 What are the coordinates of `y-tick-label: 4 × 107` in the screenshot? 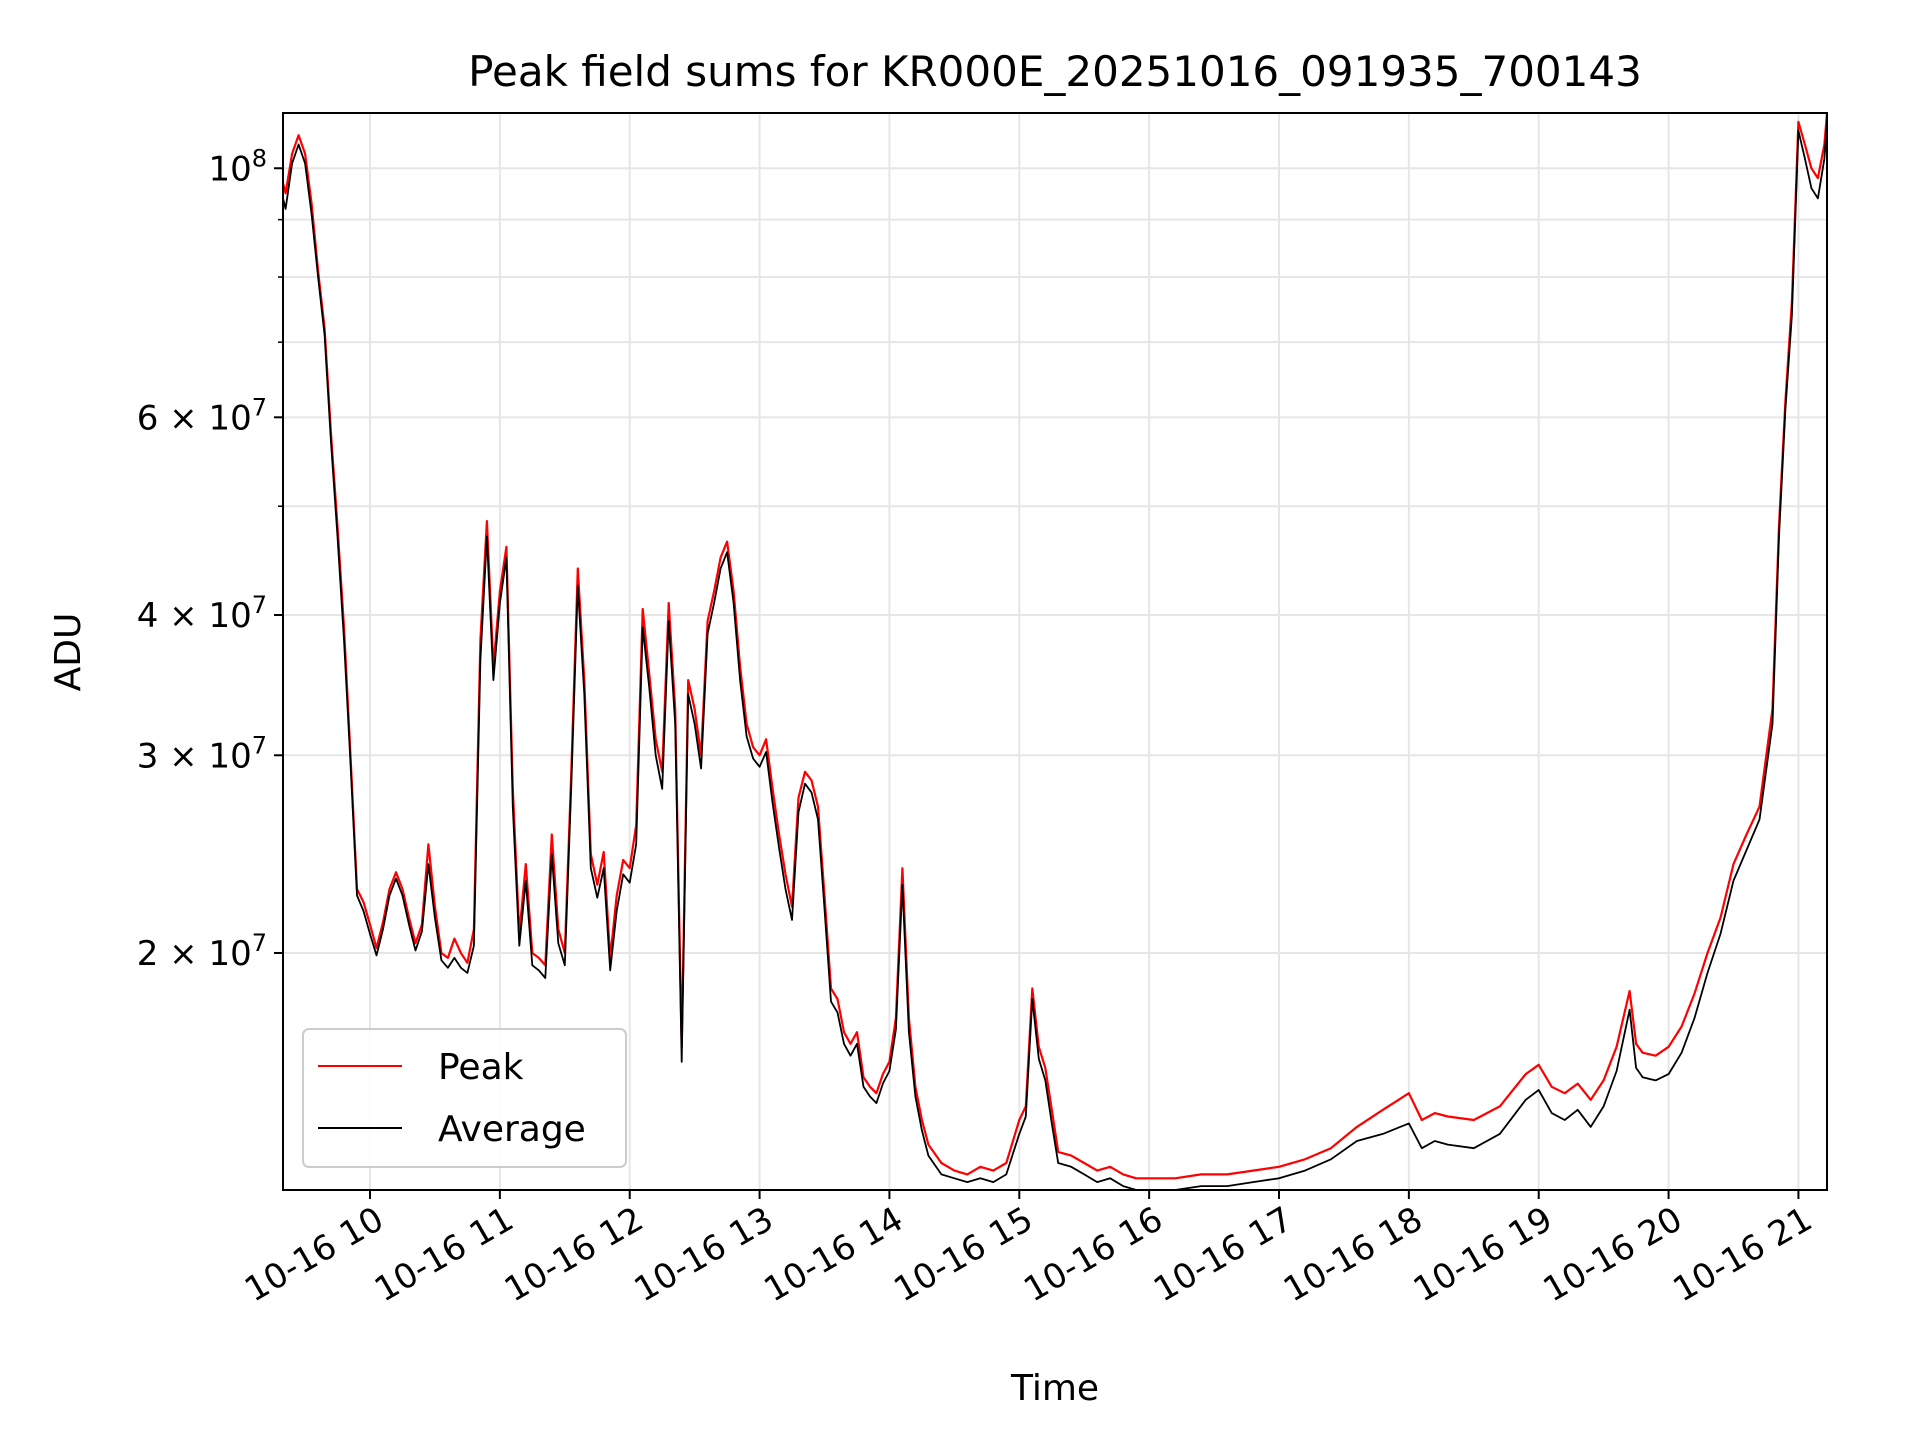 It's located at (202, 613).